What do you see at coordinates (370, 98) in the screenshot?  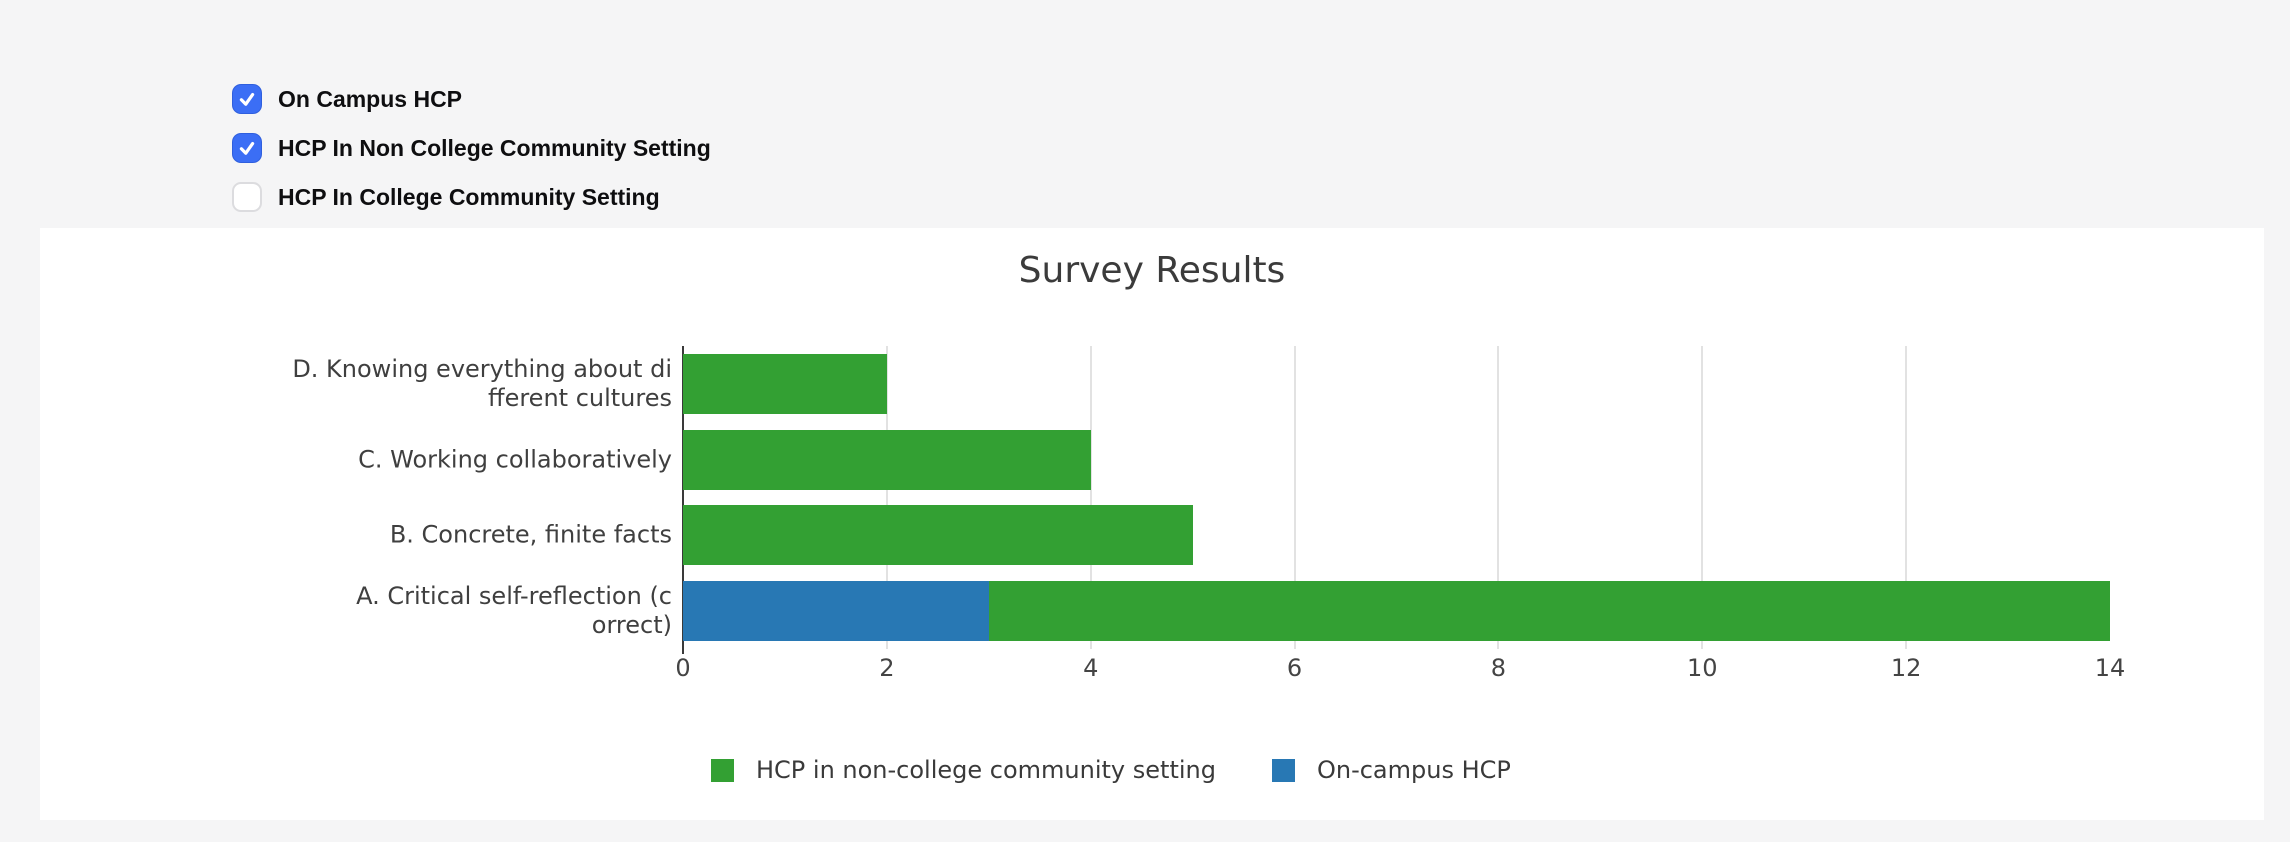 I see `checkbox-label: On Campus HCP` at bounding box center [370, 98].